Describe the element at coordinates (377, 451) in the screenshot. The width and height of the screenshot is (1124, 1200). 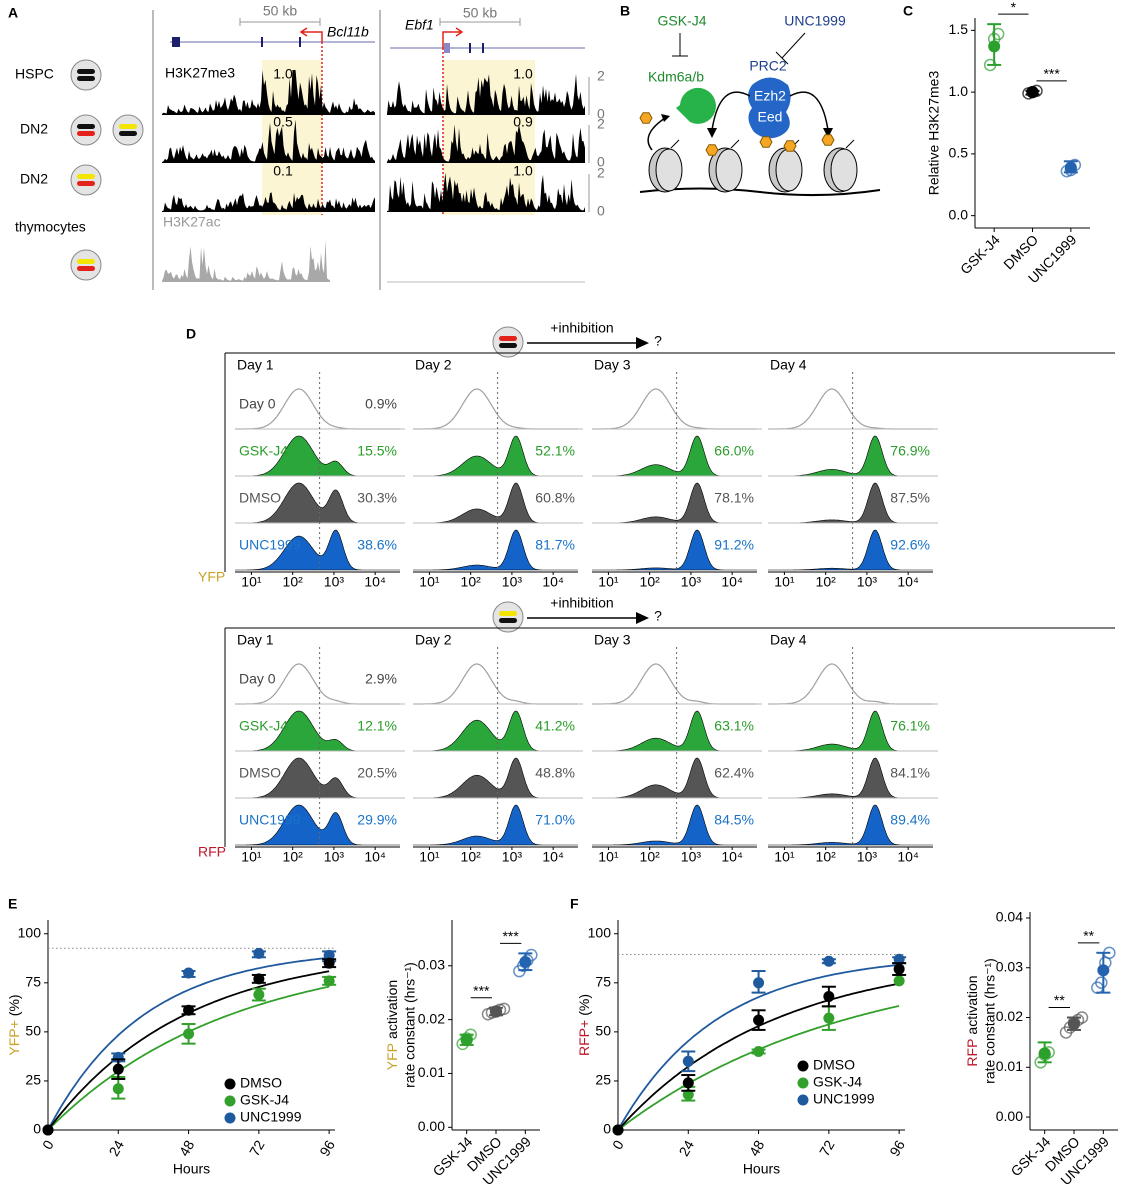
I see `percent-label: 15.5%` at that location.